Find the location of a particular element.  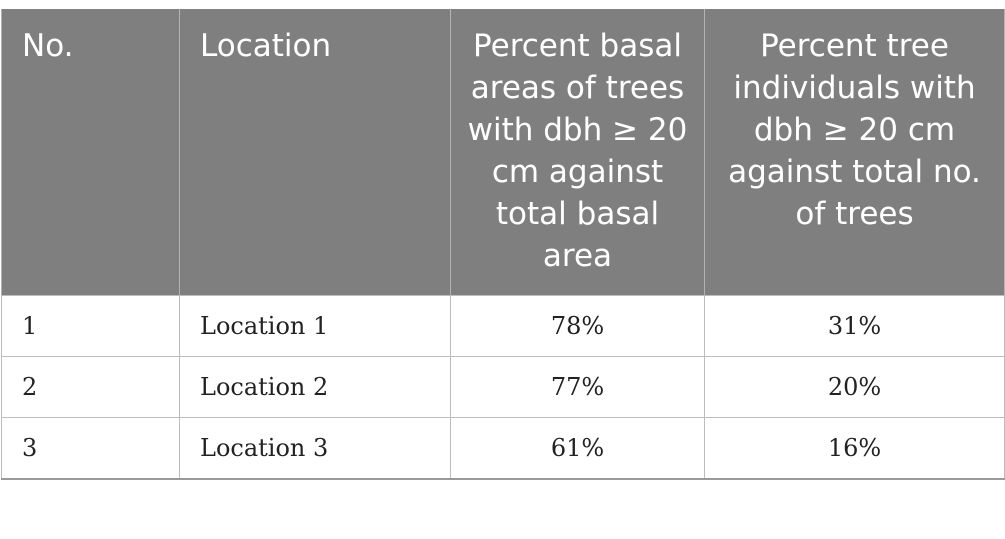

cell-no: 2 is located at coordinates (90, 387).